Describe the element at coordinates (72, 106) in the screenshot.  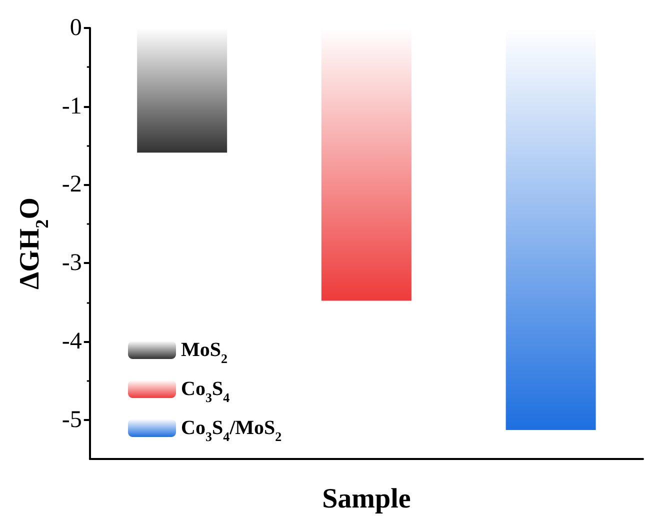
I see `y-tick-label: -1` at that location.